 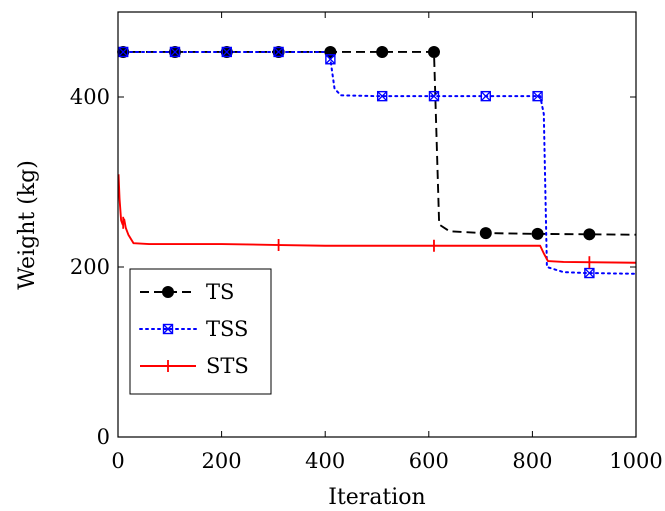 What do you see at coordinates (168, 329) in the screenshot?
I see `legend-marker-tss` at bounding box center [168, 329].